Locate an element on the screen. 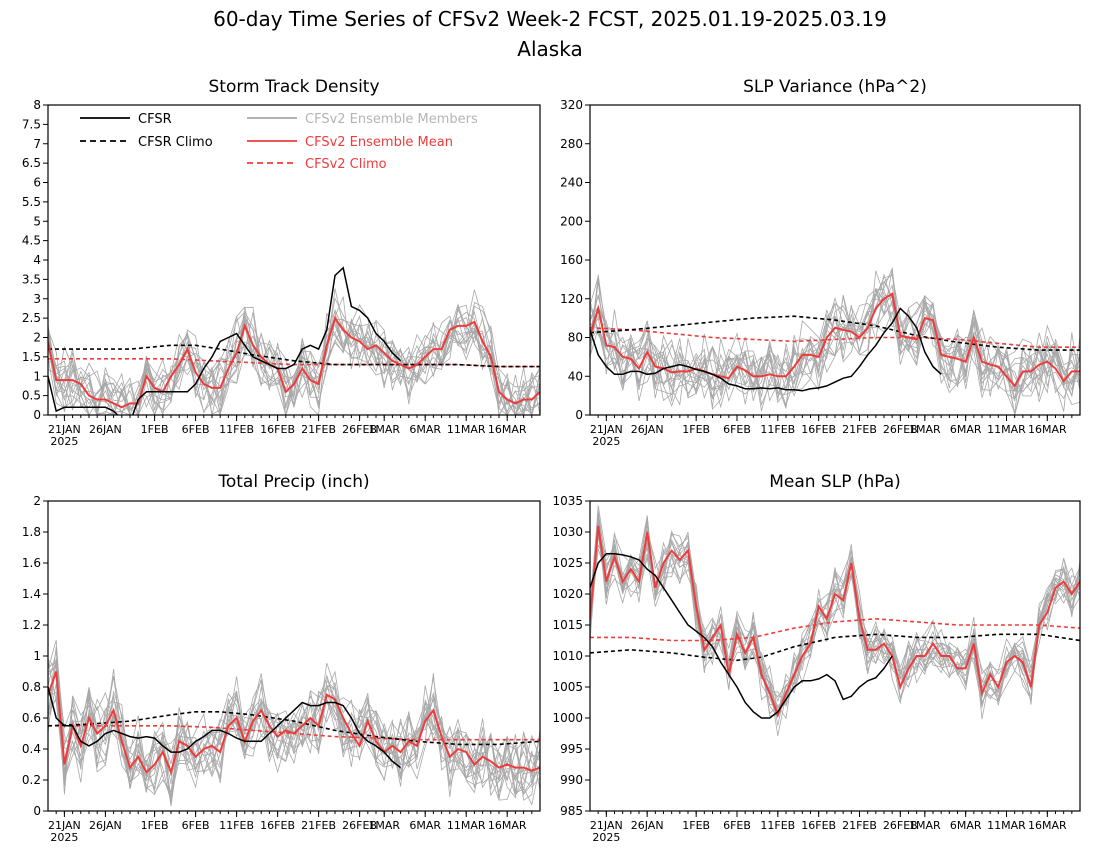 This screenshot has width=1100, height=850. y-tick-label: 5.5 is located at coordinates (31, 202).